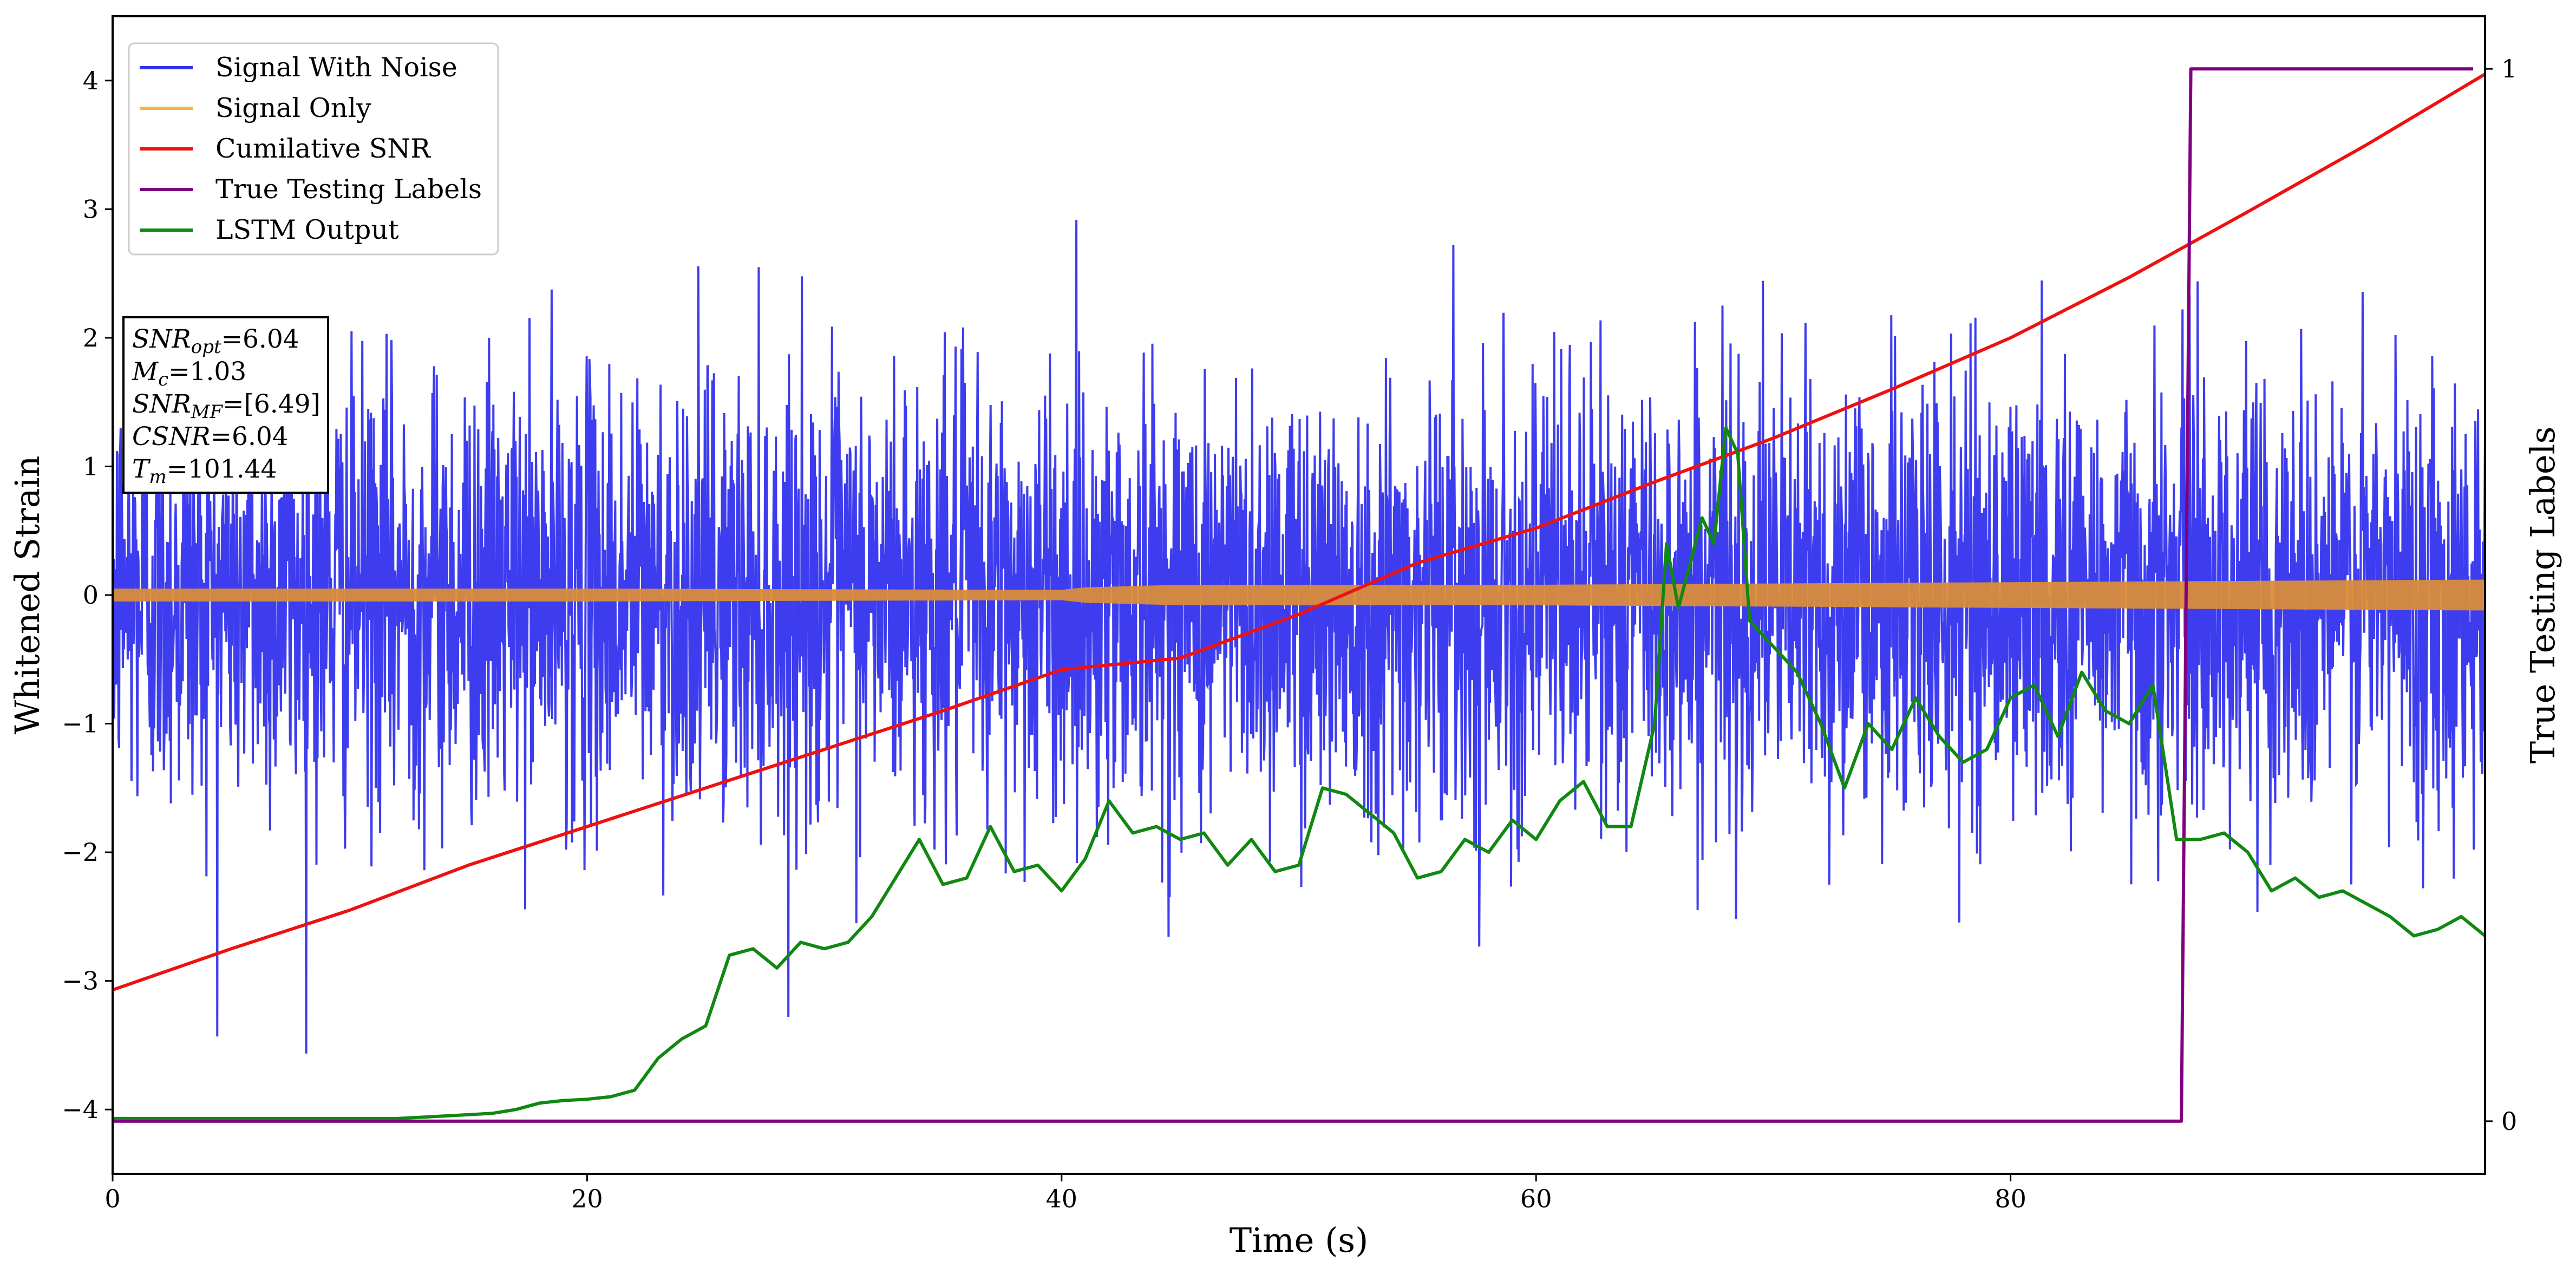 This screenshot has height=1274, width=2576. Describe the element at coordinates (91, 595) in the screenshot. I see `y-tick-label: 0` at that location.